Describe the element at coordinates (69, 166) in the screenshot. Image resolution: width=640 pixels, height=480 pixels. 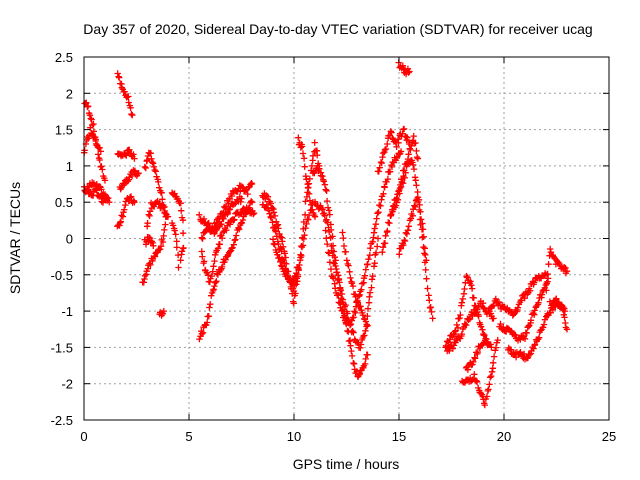
I see `y-tick-label: 1` at that location.